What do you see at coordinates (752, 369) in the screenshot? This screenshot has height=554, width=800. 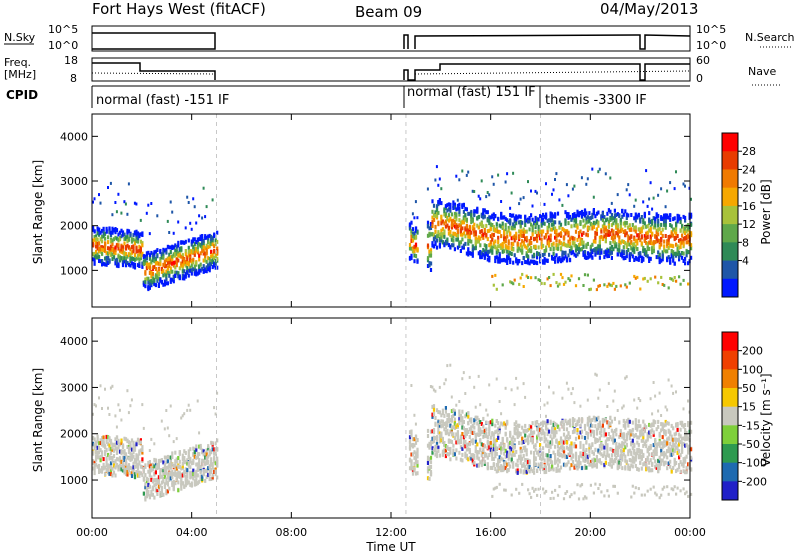 I see `colorbar-tick: 100` at bounding box center [752, 369].